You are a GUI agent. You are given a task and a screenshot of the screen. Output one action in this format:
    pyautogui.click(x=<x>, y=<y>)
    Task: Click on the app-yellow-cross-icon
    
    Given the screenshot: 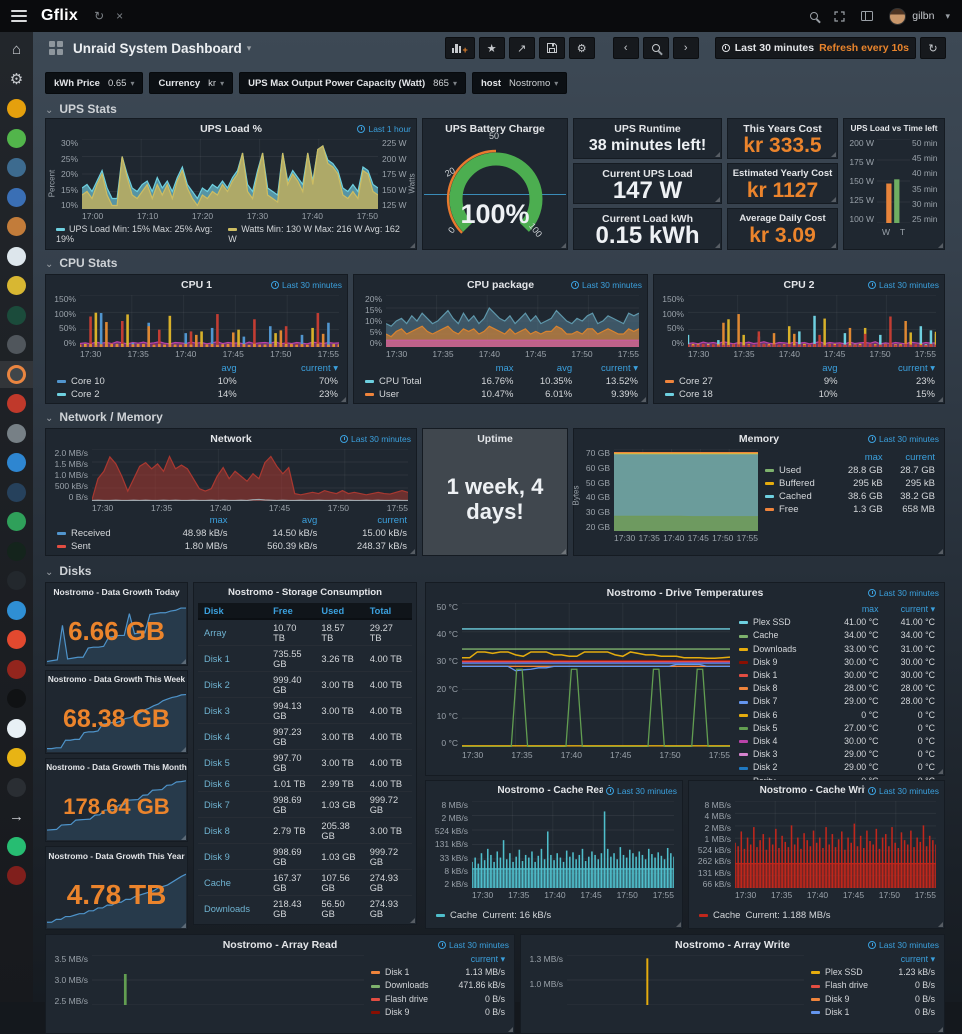 What is the action you would take?
    pyautogui.click(x=16, y=285)
    